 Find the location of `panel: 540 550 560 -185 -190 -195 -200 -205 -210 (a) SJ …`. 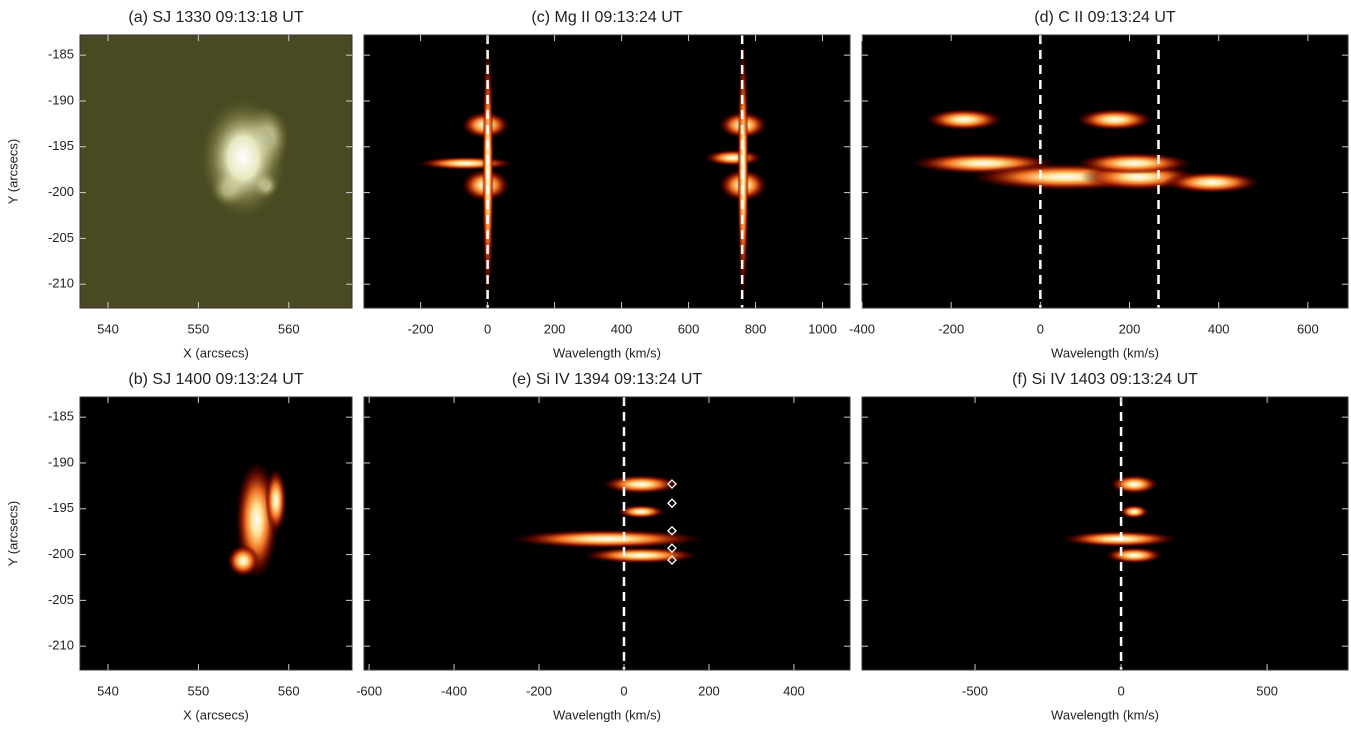

panel: 540 550 560 -185 -190 -195 -200 -205 -210 (a) SJ … is located at coordinates (179, 184).